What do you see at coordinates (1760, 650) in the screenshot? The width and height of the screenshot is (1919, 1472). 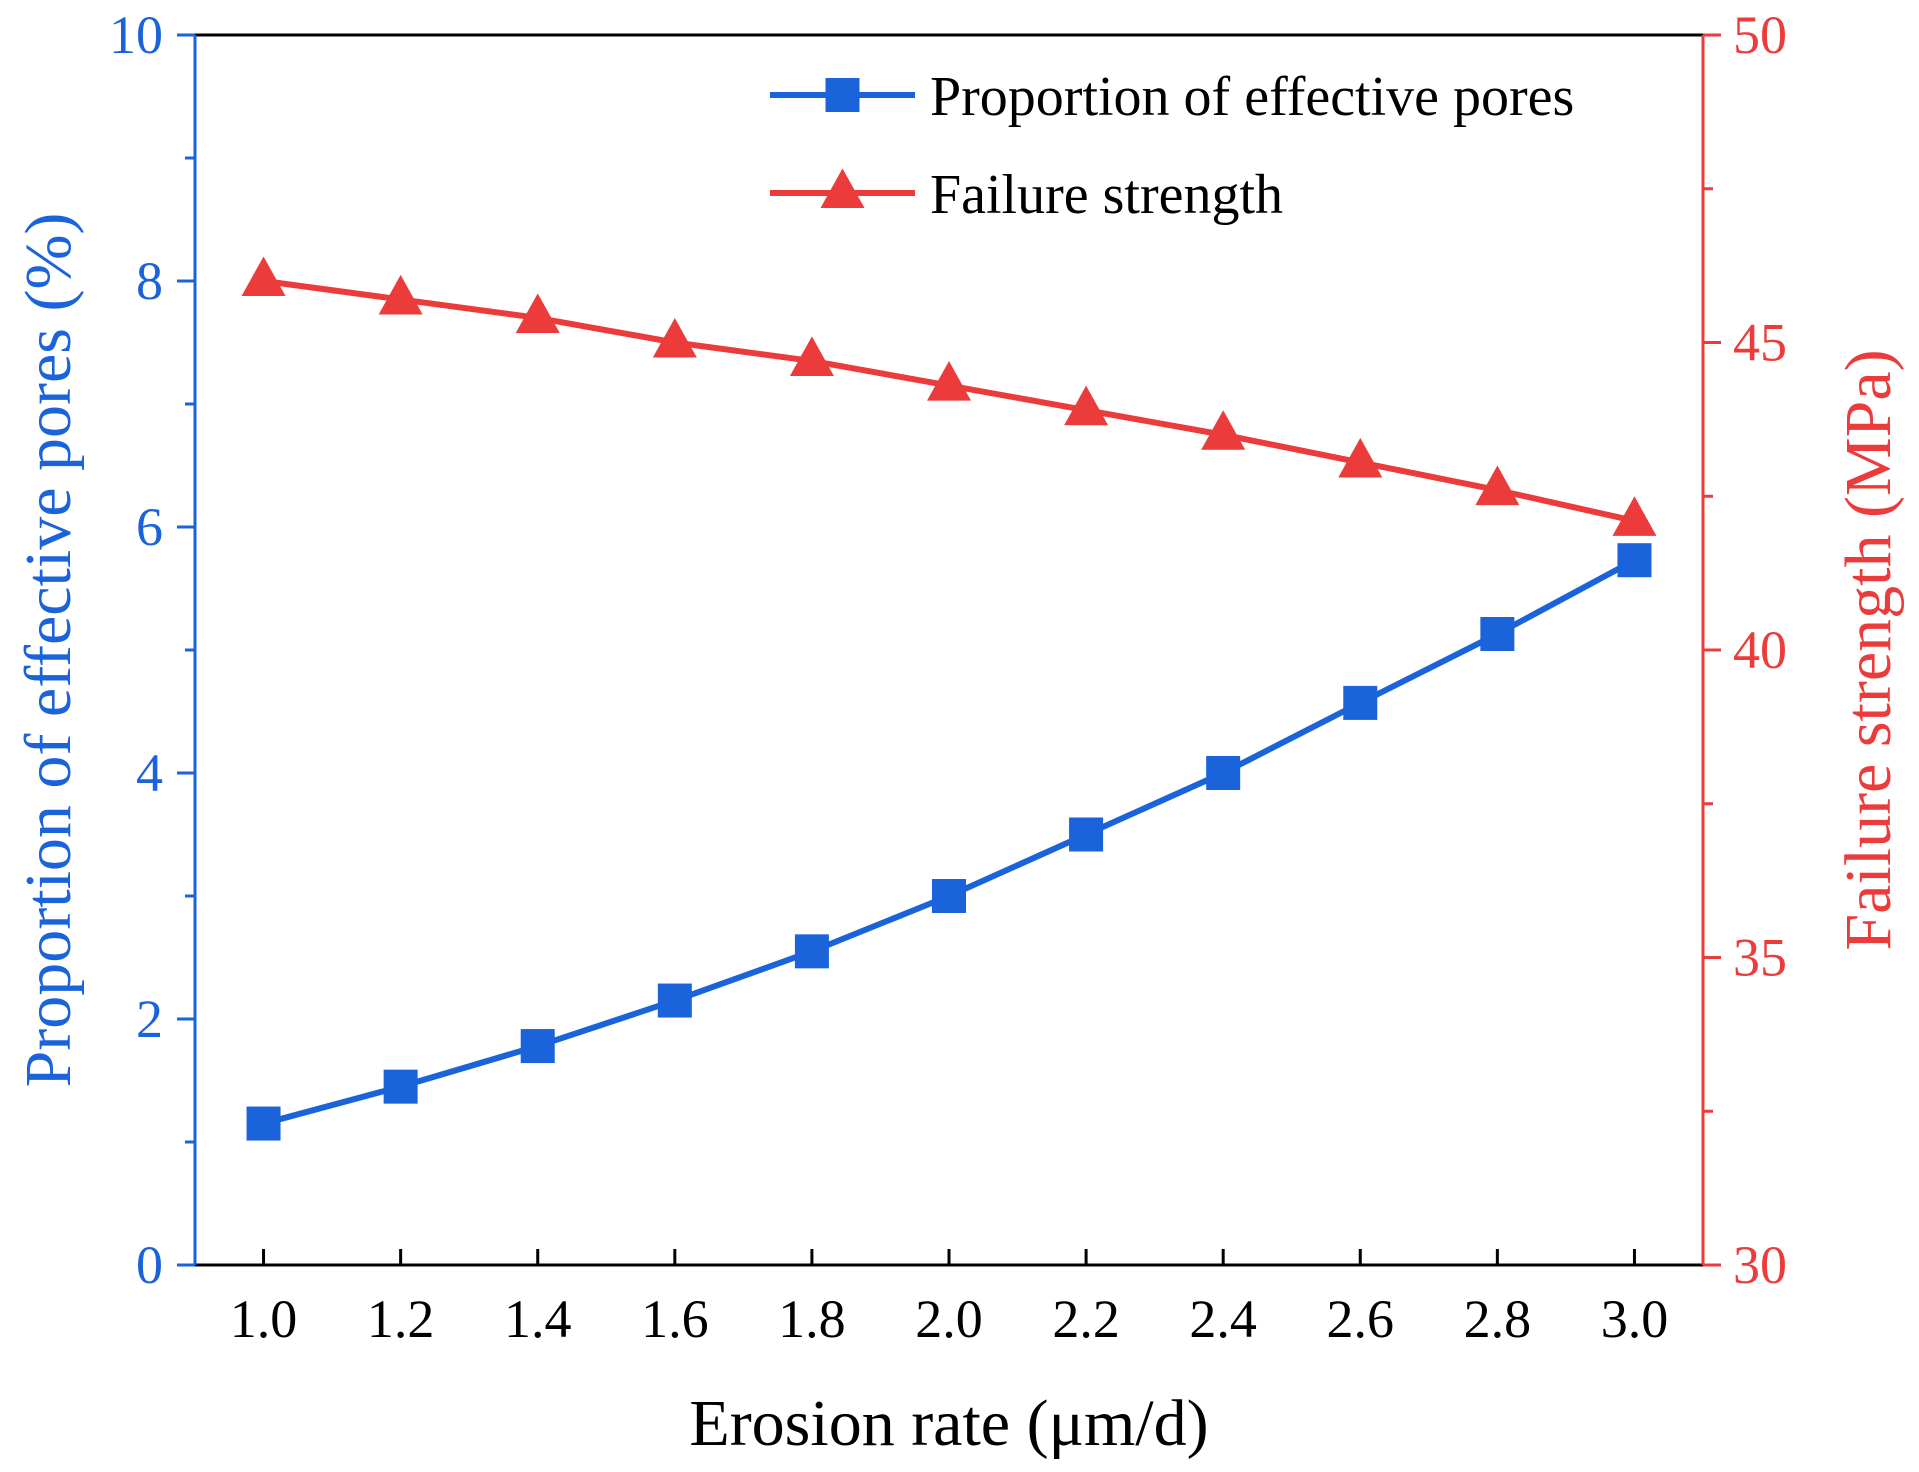 I see `right-y-tick-label: 40` at bounding box center [1760, 650].